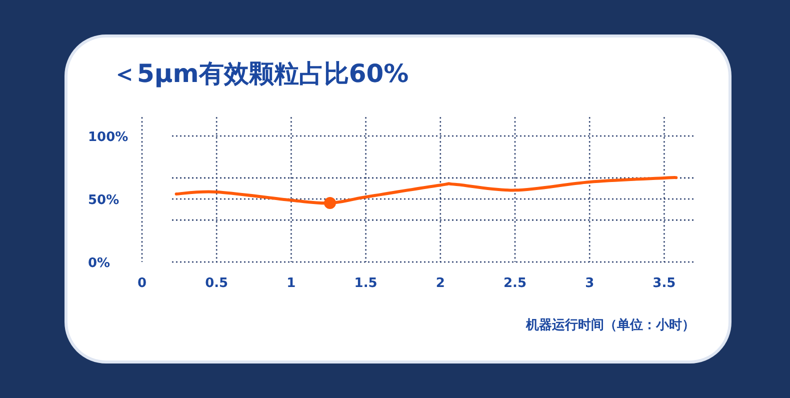 Image resolution: width=790 pixels, height=398 pixels. What do you see at coordinates (589, 283) in the screenshot?
I see `x-tick-label: 3` at bounding box center [589, 283].